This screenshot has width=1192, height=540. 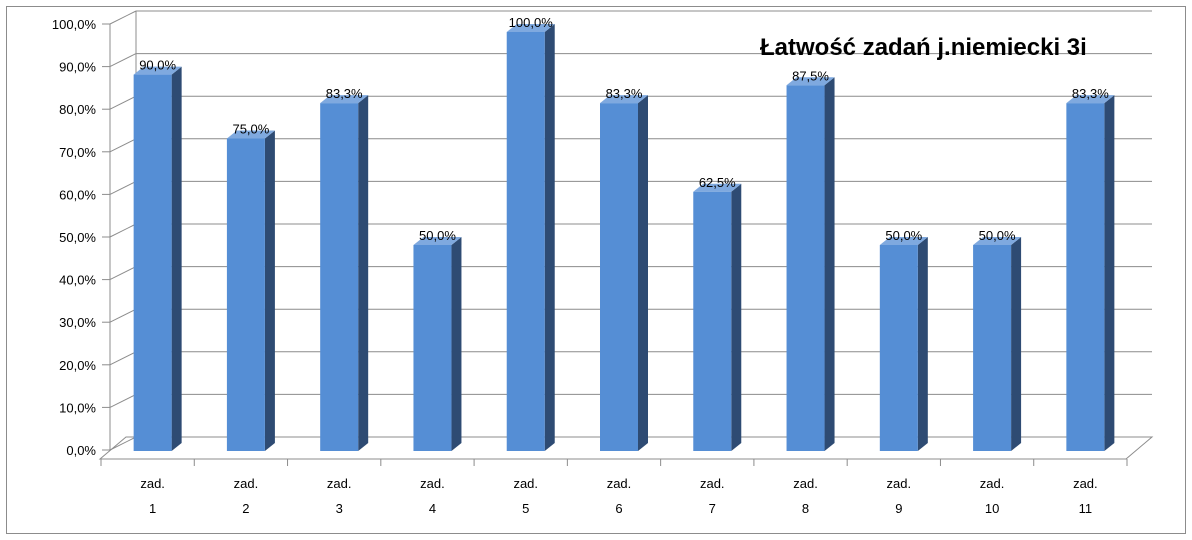 I want to click on x-tick-label: 11, so click(x=1086, y=508).